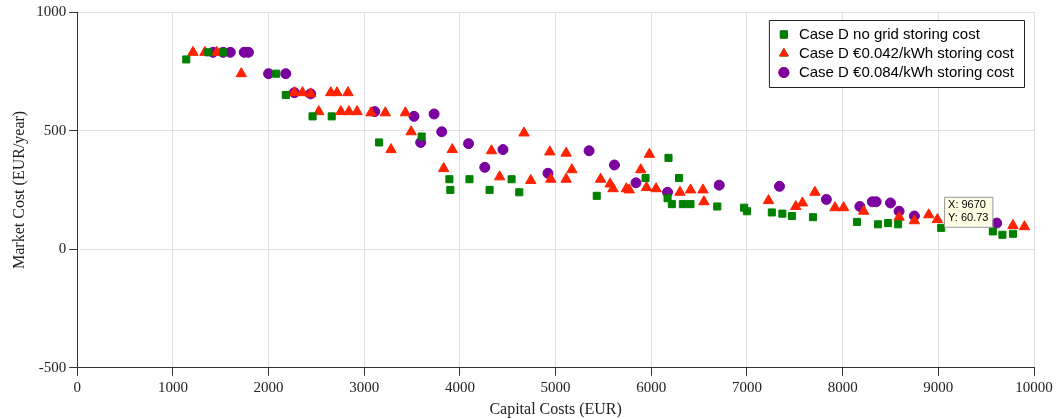 Image resolution: width=1056 pixels, height=419 pixels. What do you see at coordinates (889, 33) in the screenshot?
I see `legend-label: Case D no grid storing cost` at bounding box center [889, 33].